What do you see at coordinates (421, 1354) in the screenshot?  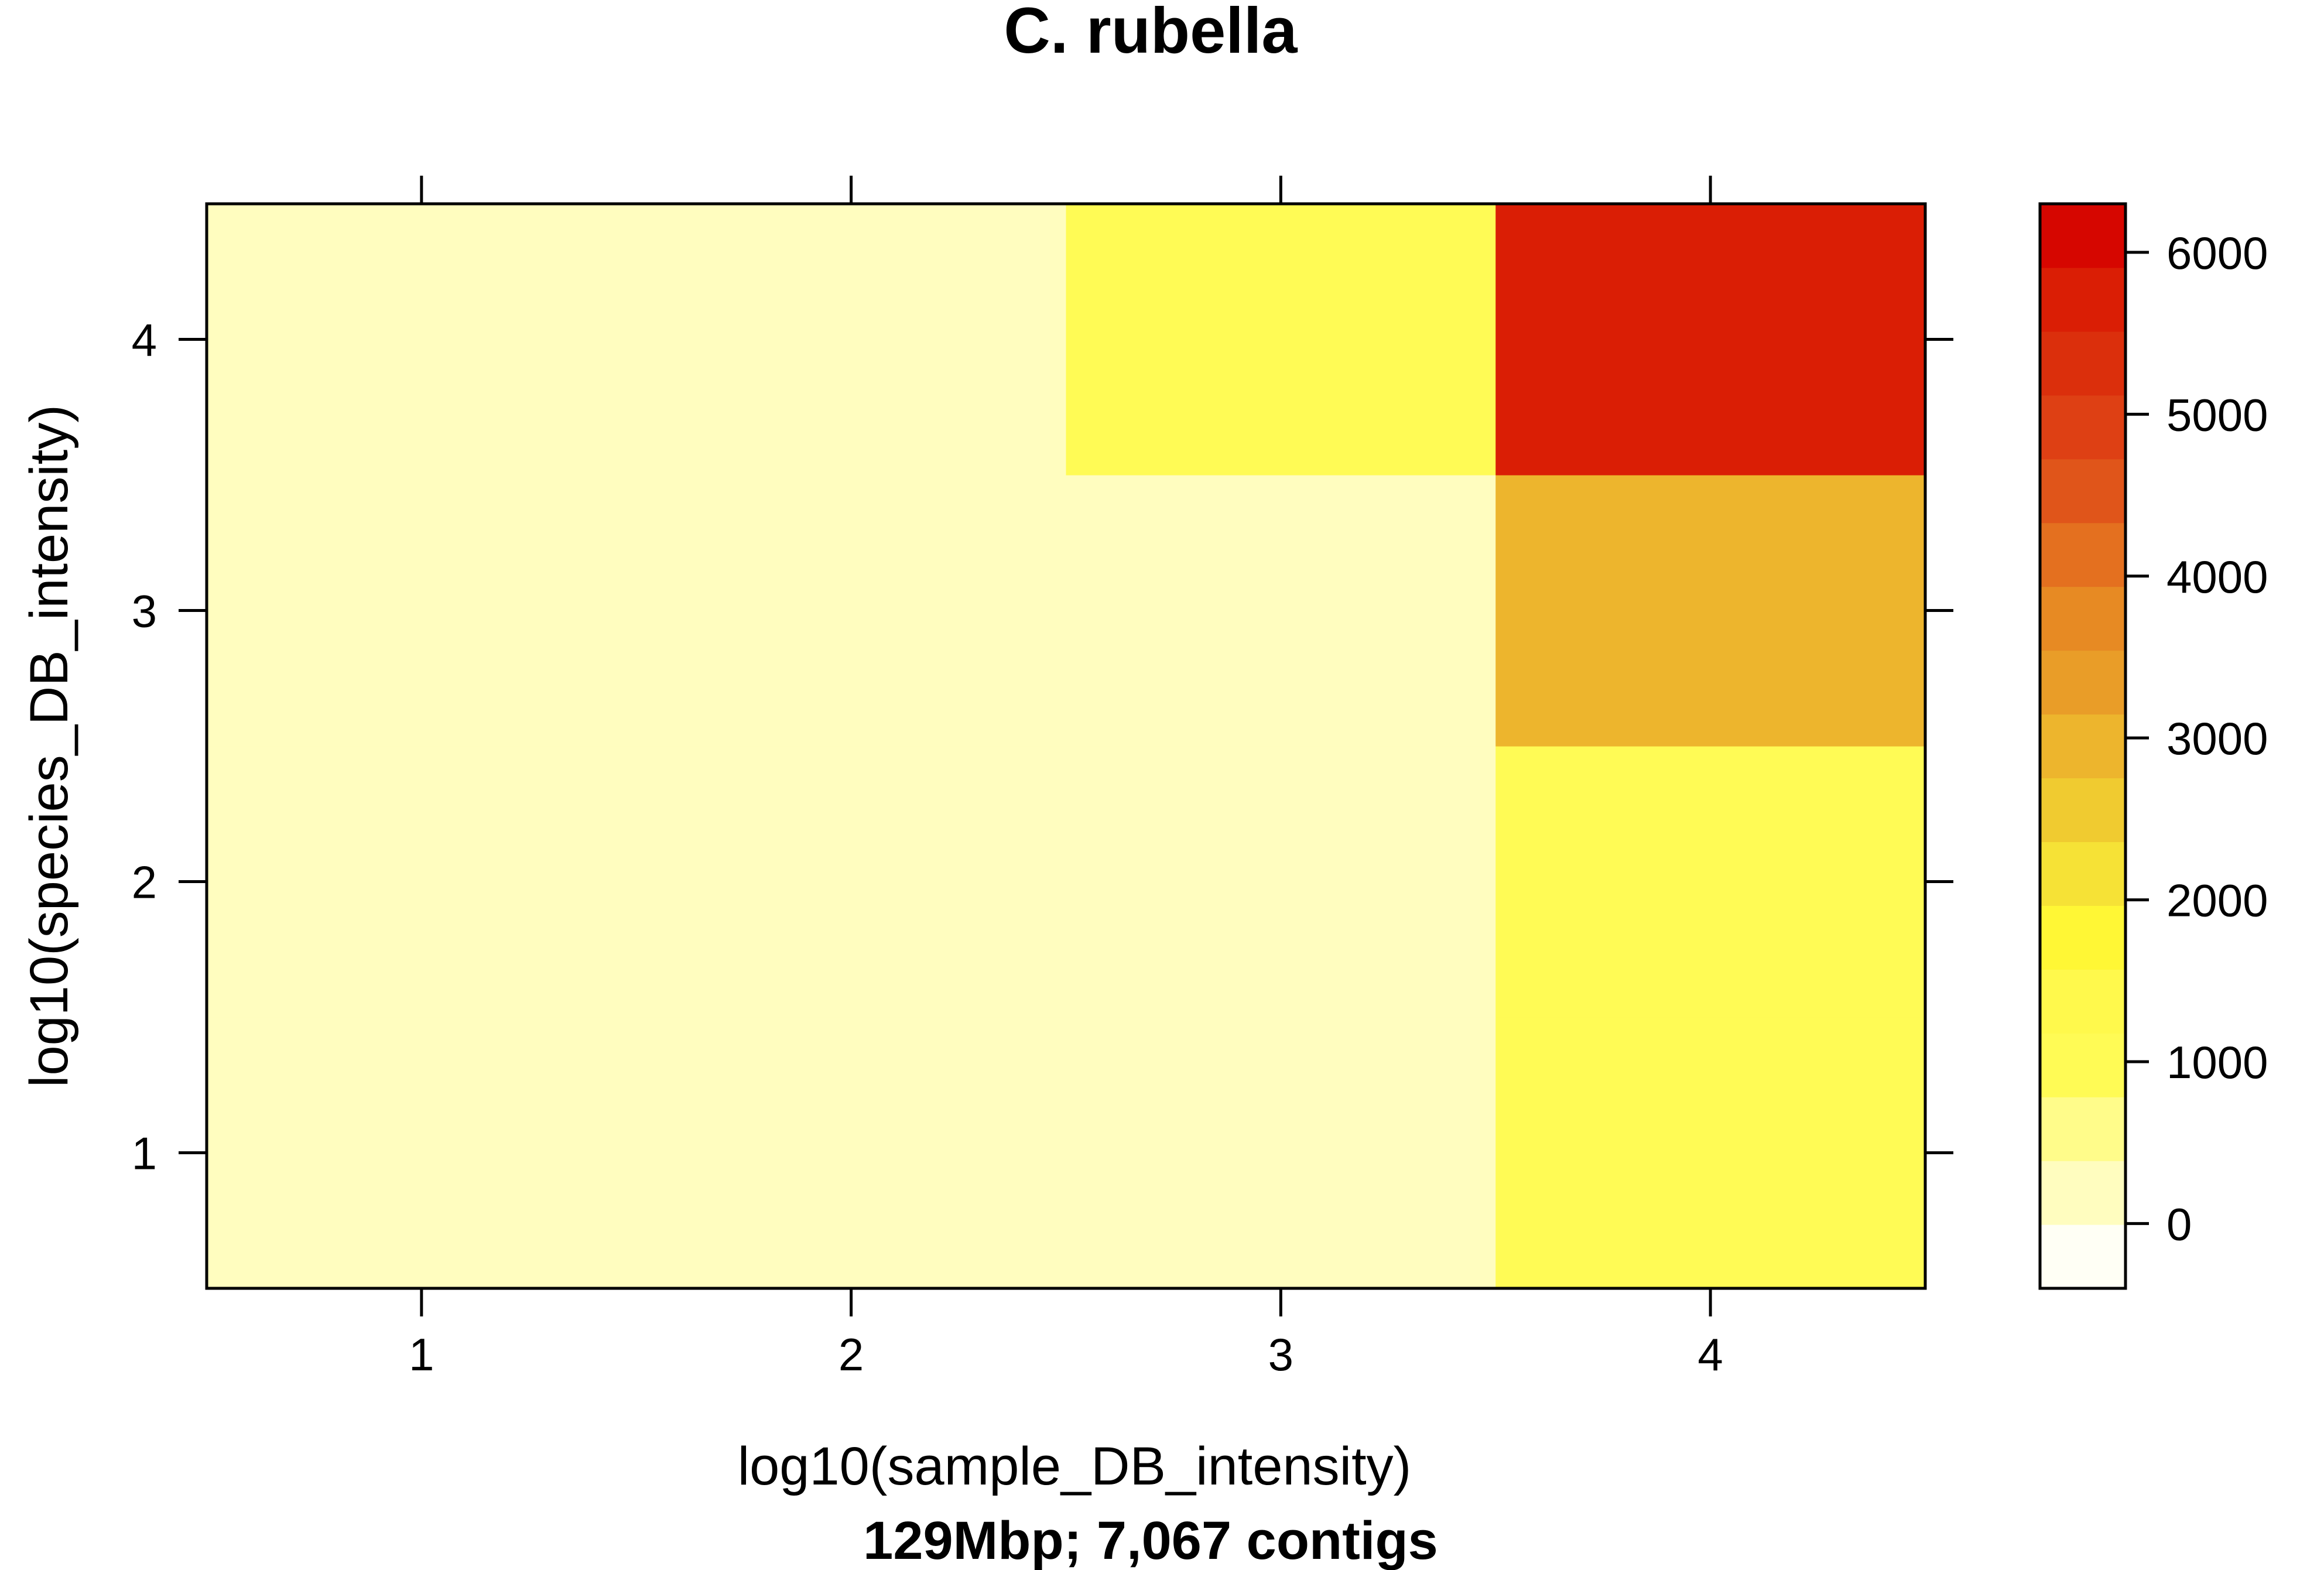 I see `x-tick-label-1: 1` at bounding box center [421, 1354].